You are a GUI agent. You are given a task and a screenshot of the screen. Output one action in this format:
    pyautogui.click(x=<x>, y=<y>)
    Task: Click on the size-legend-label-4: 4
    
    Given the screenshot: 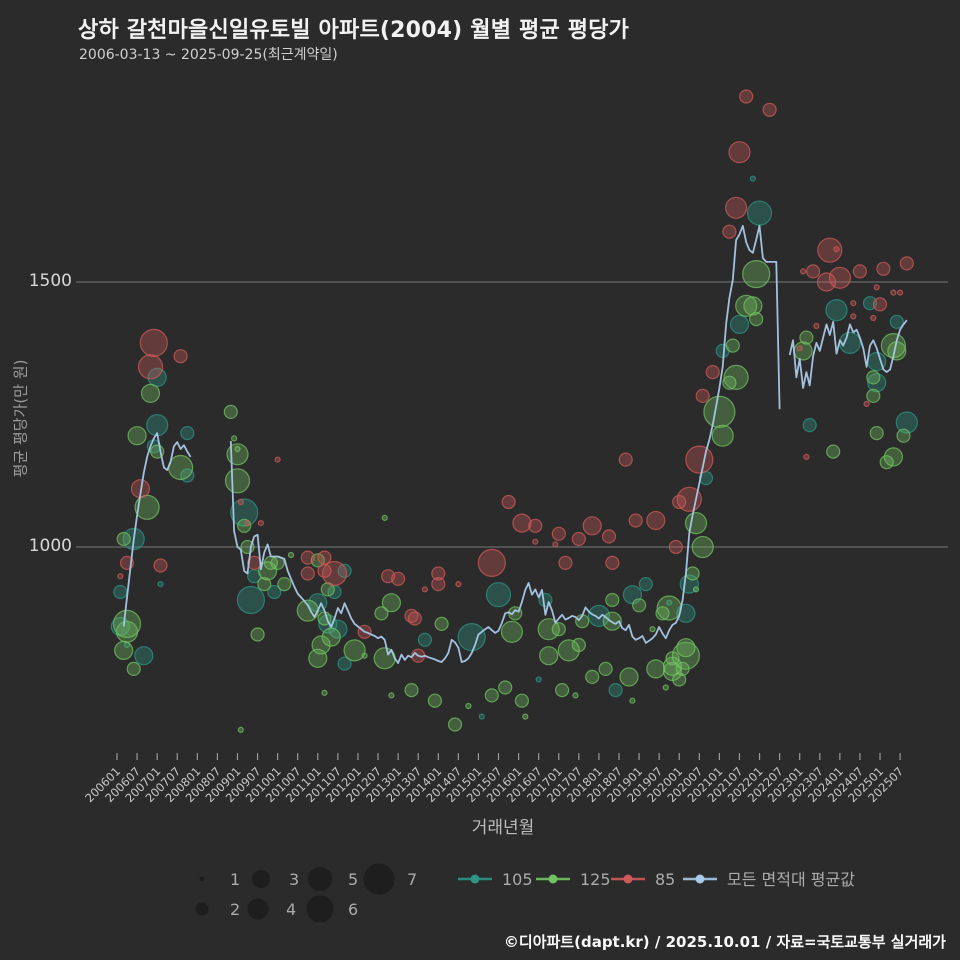 What is the action you would take?
    pyautogui.click(x=291, y=909)
    